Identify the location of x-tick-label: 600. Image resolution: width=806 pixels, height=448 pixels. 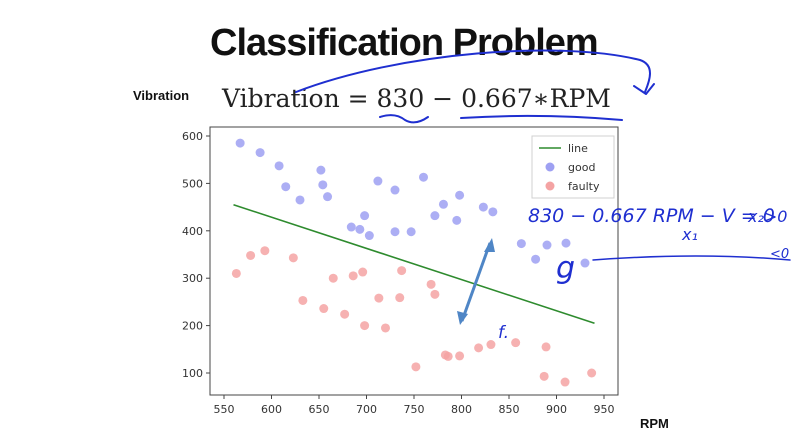
(271, 409).